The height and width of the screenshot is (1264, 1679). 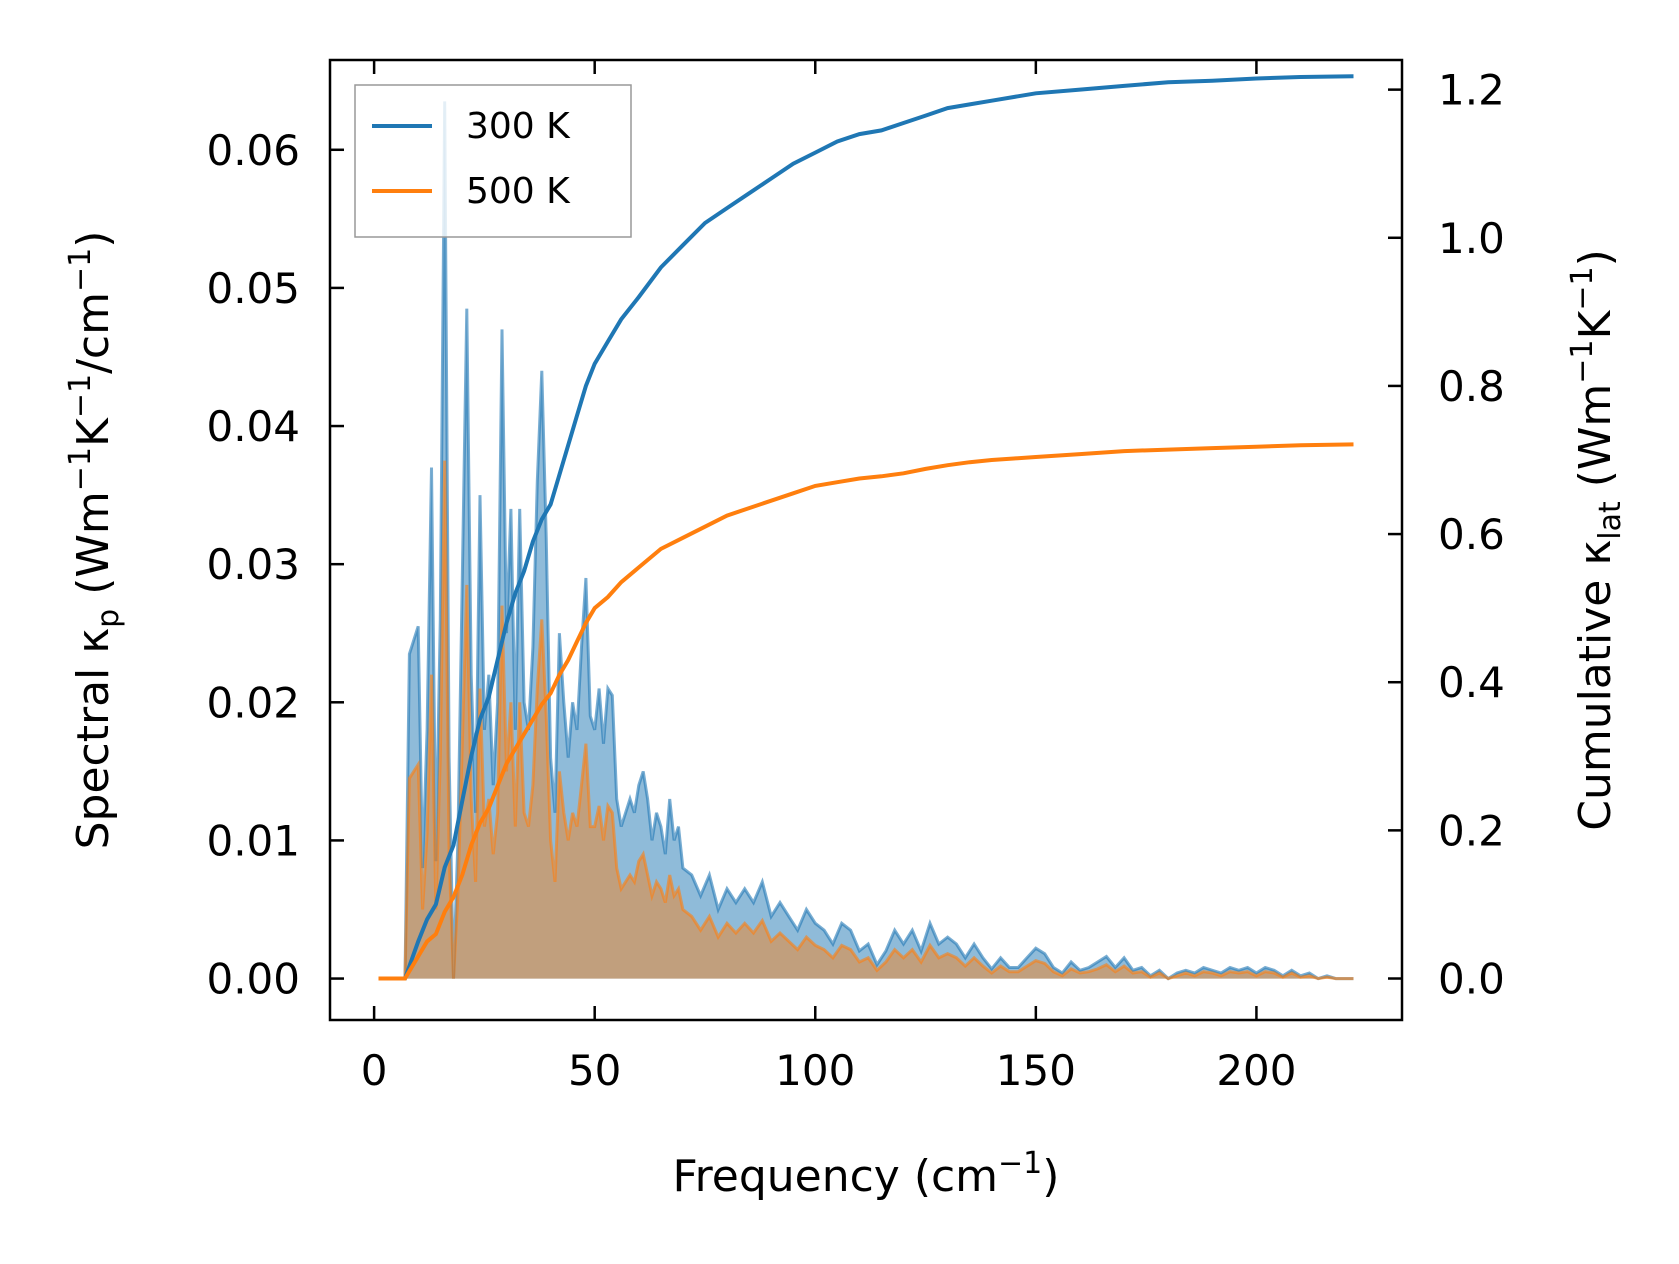 I want to click on left-y-tick-label: 0.04, so click(x=253, y=426).